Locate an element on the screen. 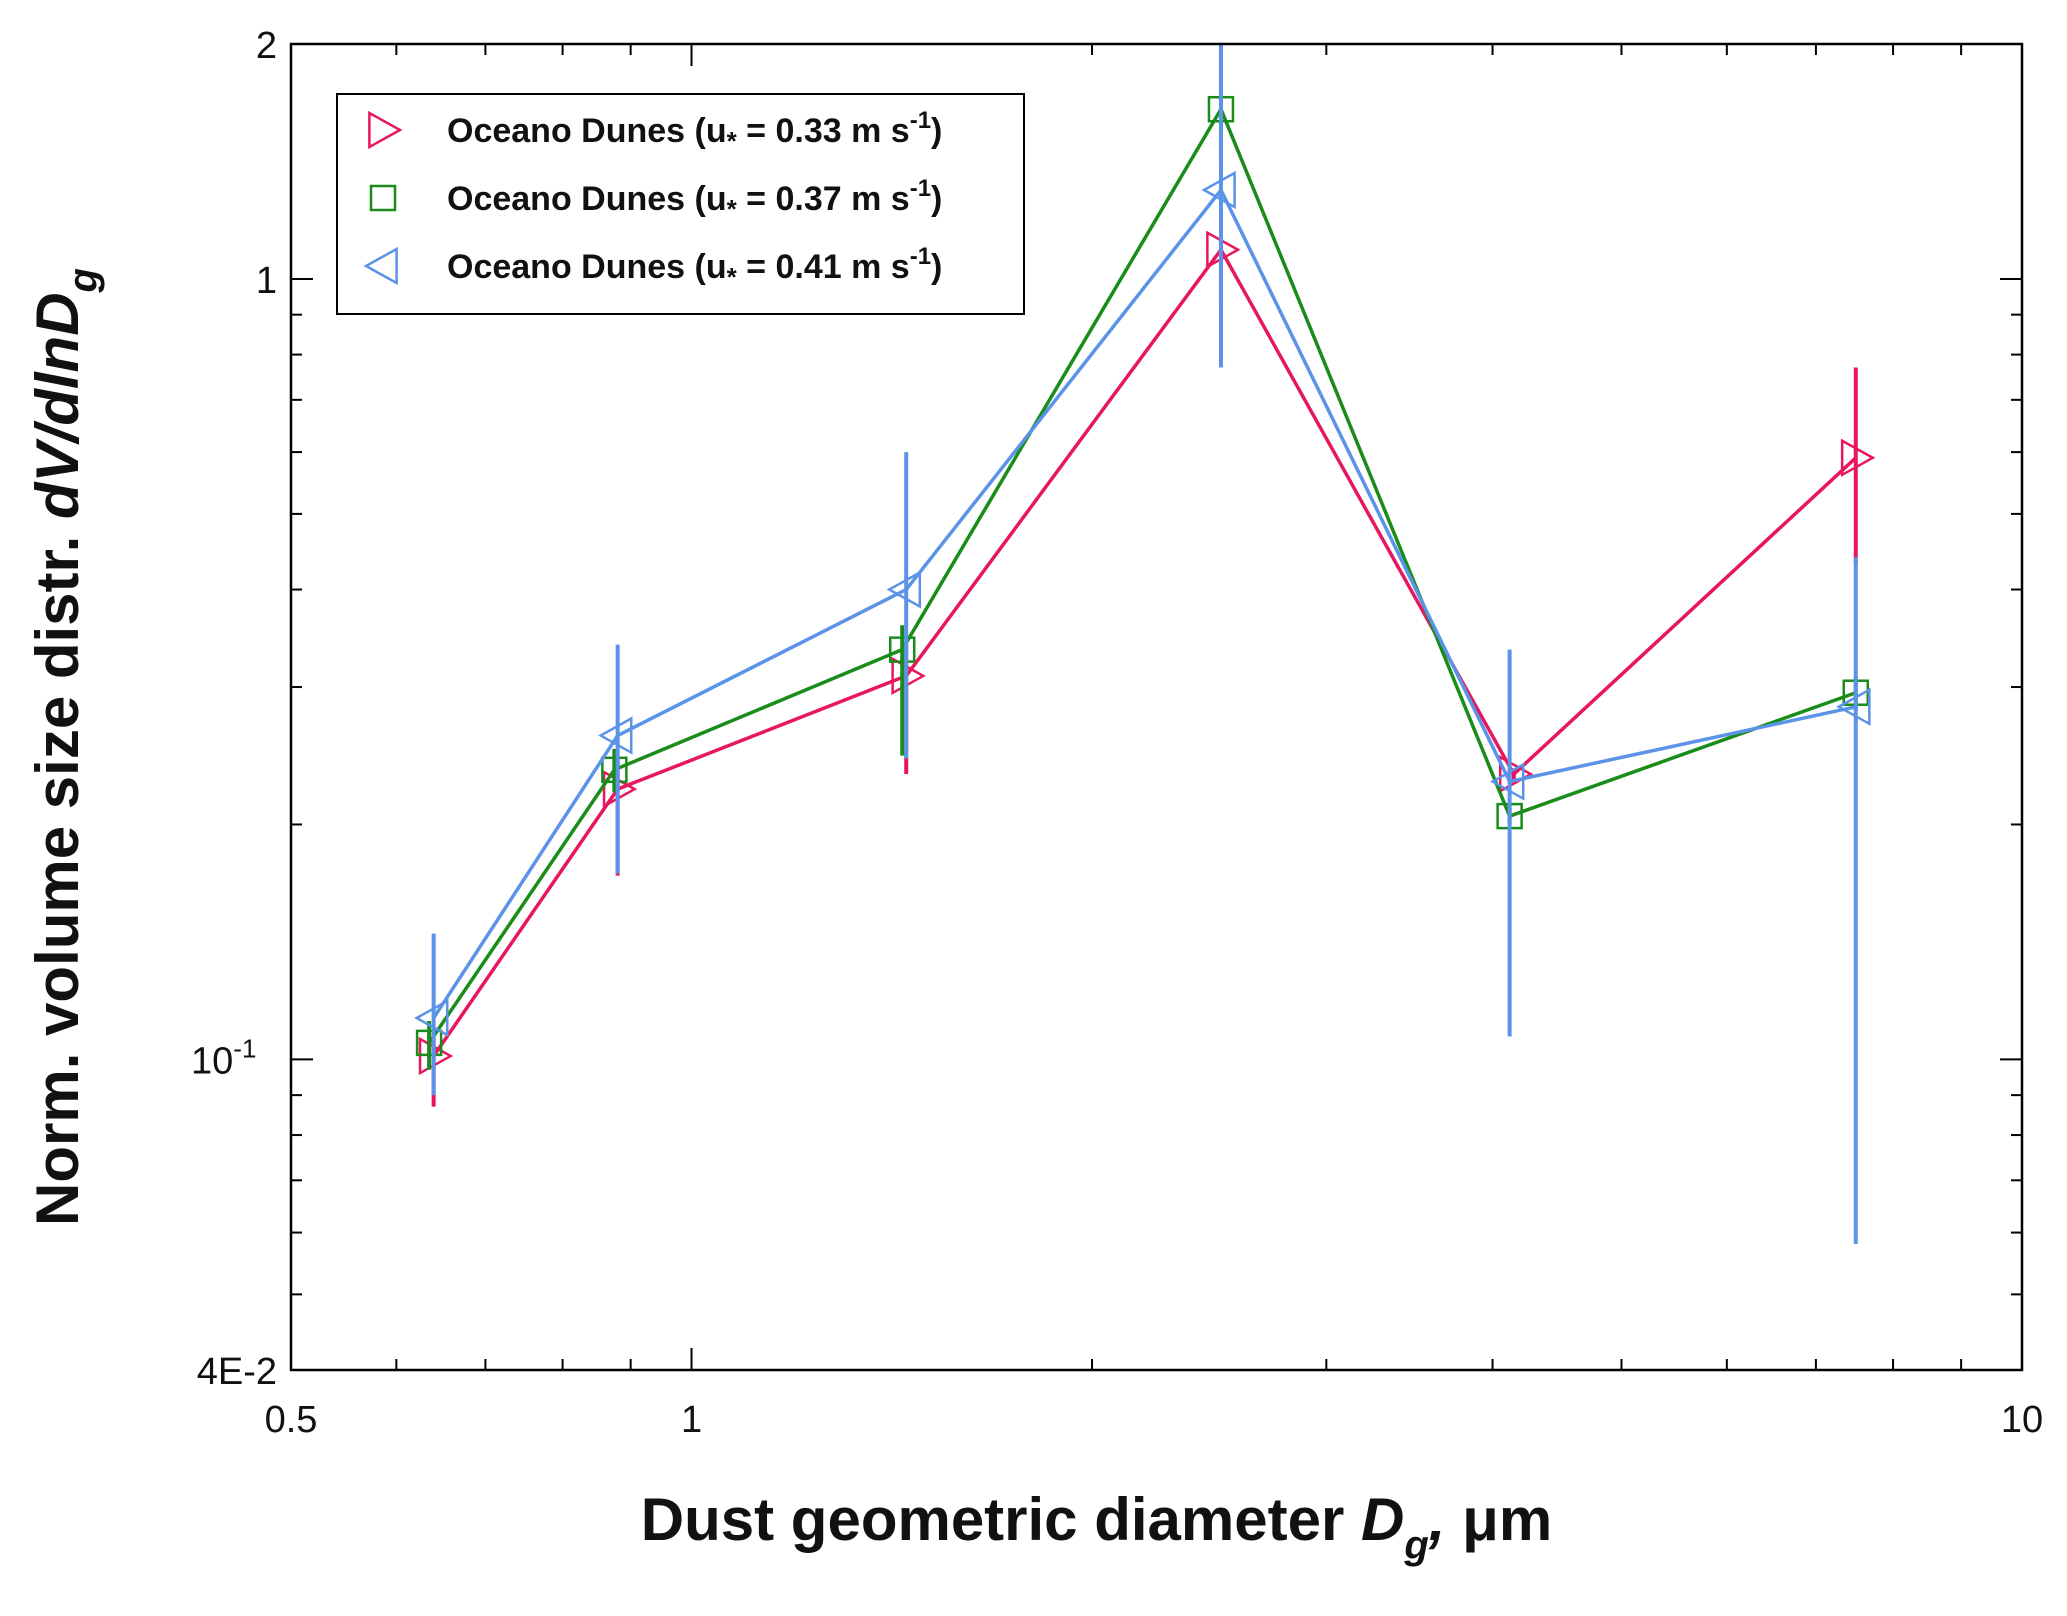 This screenshot has width=2067, height=1616. x-axis-title: Dust geometric diameter Dg, μm is located at coordinates (1096, 1526).